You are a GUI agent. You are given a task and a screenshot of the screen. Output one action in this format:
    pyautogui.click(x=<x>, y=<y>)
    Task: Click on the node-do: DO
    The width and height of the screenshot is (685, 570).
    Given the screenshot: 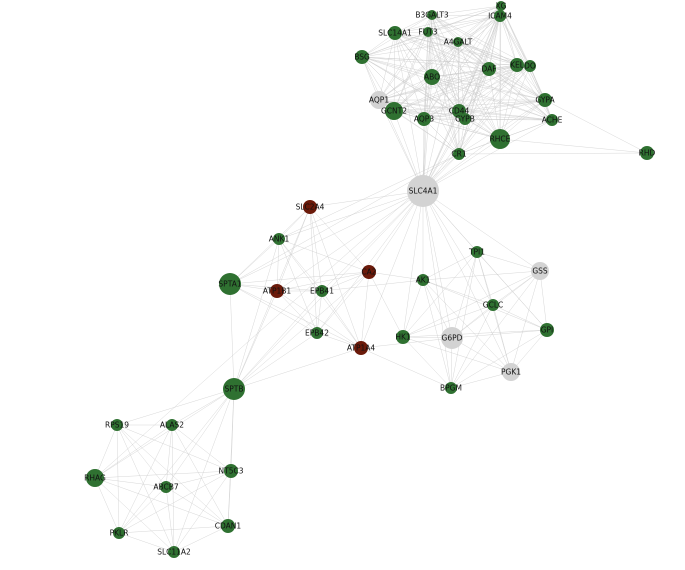 What is the action you would take?
    pyautogui.click(x=530, y=66)
    